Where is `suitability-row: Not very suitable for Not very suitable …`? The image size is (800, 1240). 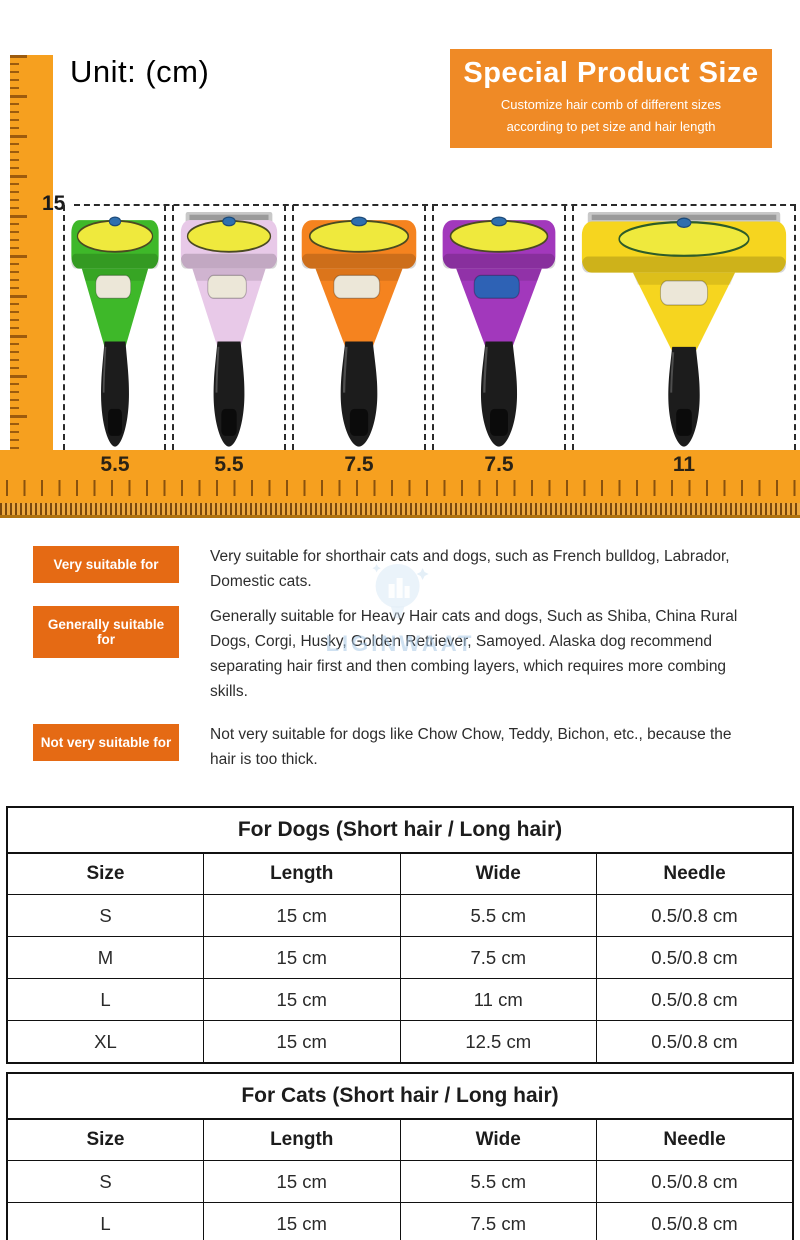
suitability-row: Not very suitable for Not very suitable … is located at coordinates (396, 747).